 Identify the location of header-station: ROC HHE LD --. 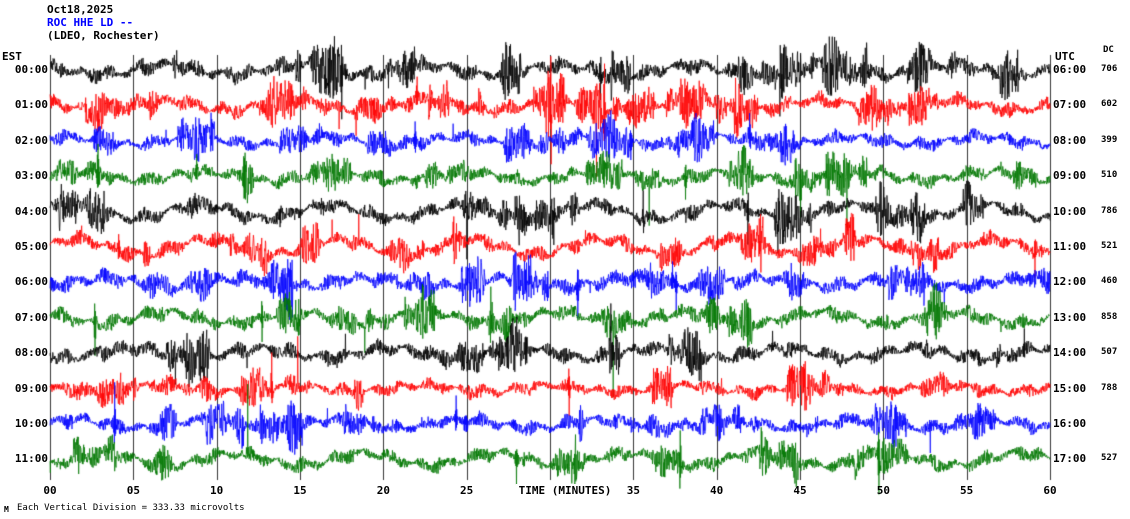
(90, 22).